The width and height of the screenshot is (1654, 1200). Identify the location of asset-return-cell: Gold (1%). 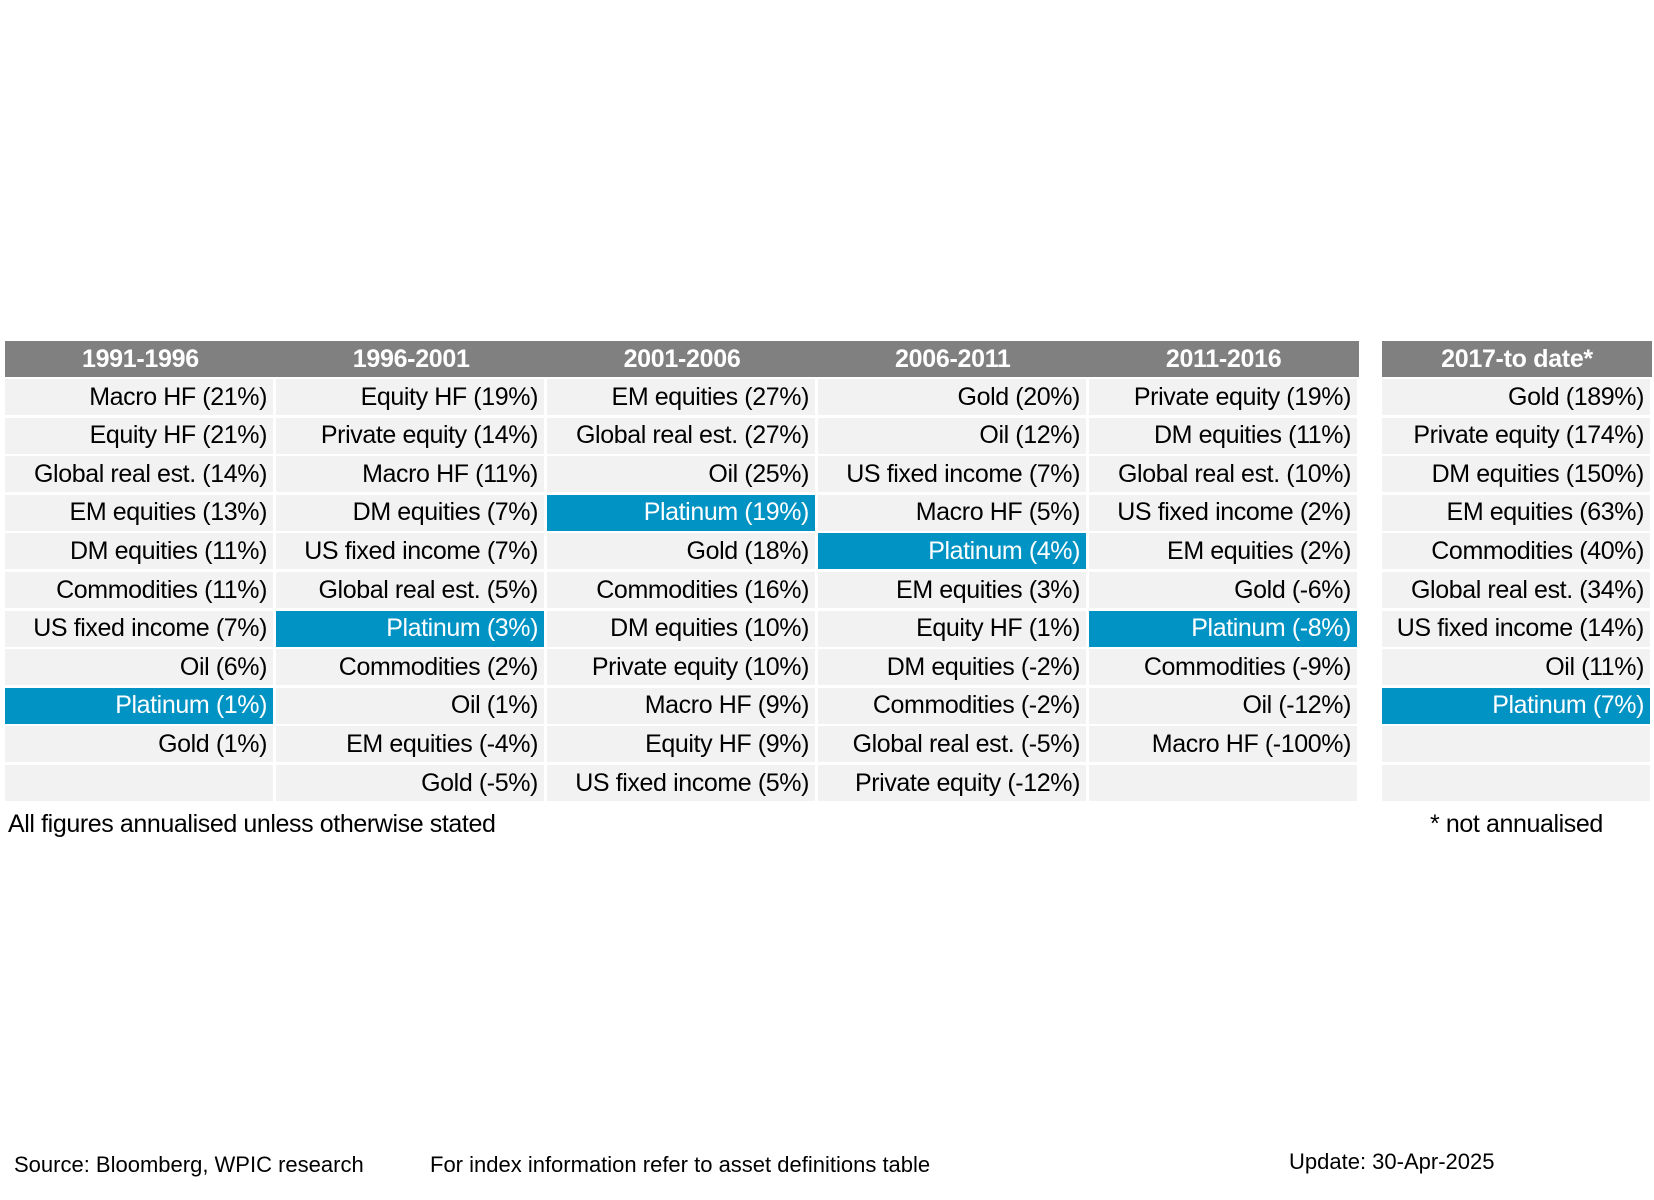
(139, 744).